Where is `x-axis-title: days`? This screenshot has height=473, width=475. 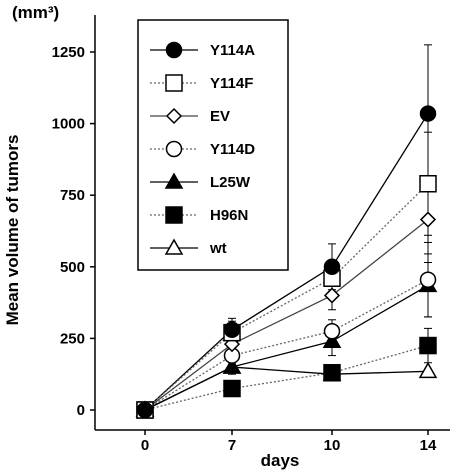 x-axis-title: days is located at coordinates (280, 460).